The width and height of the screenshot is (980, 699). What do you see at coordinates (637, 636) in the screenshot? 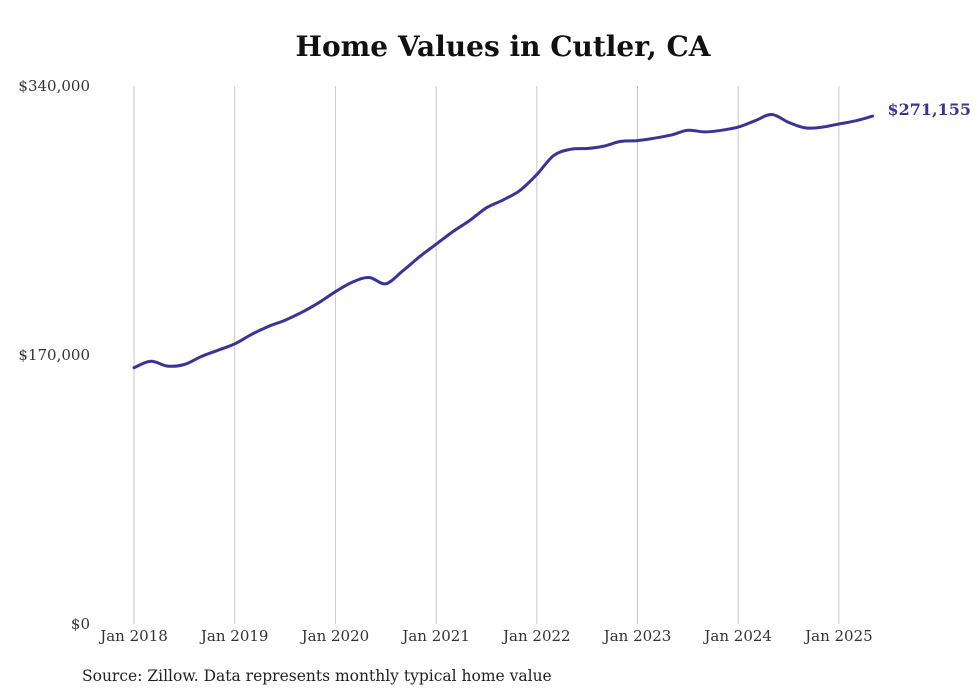
I see `x-tick-label: Jan 2023` at bounding box center [637, 636].